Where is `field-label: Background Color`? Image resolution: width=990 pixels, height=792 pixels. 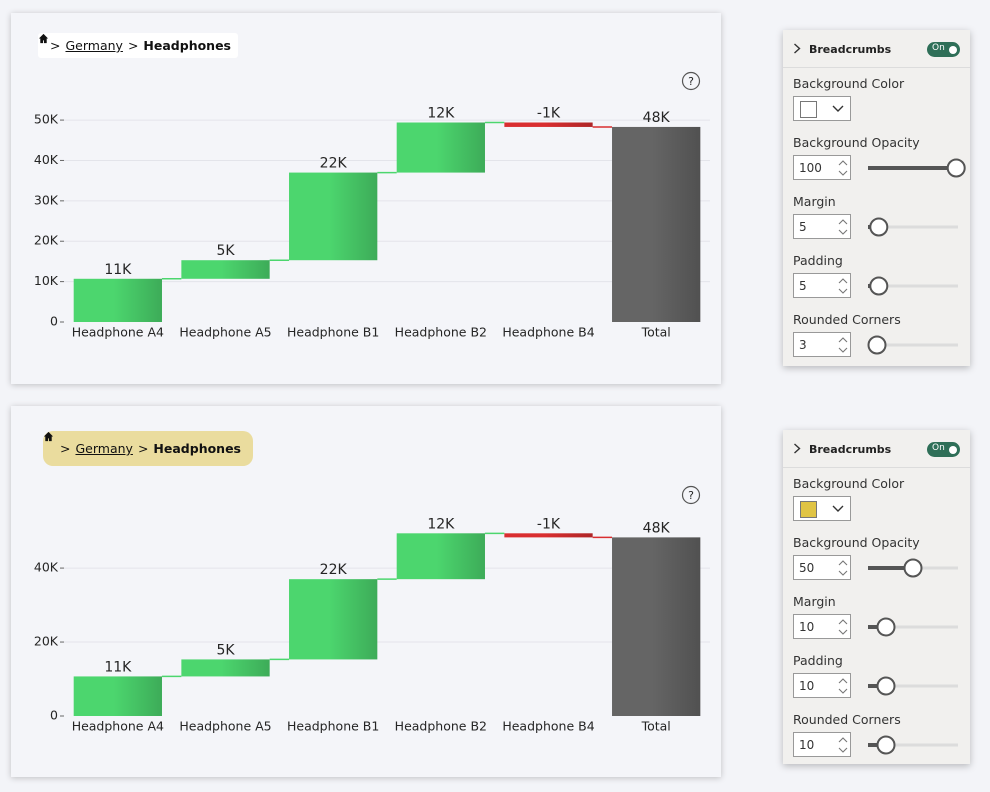
field-label: Background Color is located at coordinates (849, 483).